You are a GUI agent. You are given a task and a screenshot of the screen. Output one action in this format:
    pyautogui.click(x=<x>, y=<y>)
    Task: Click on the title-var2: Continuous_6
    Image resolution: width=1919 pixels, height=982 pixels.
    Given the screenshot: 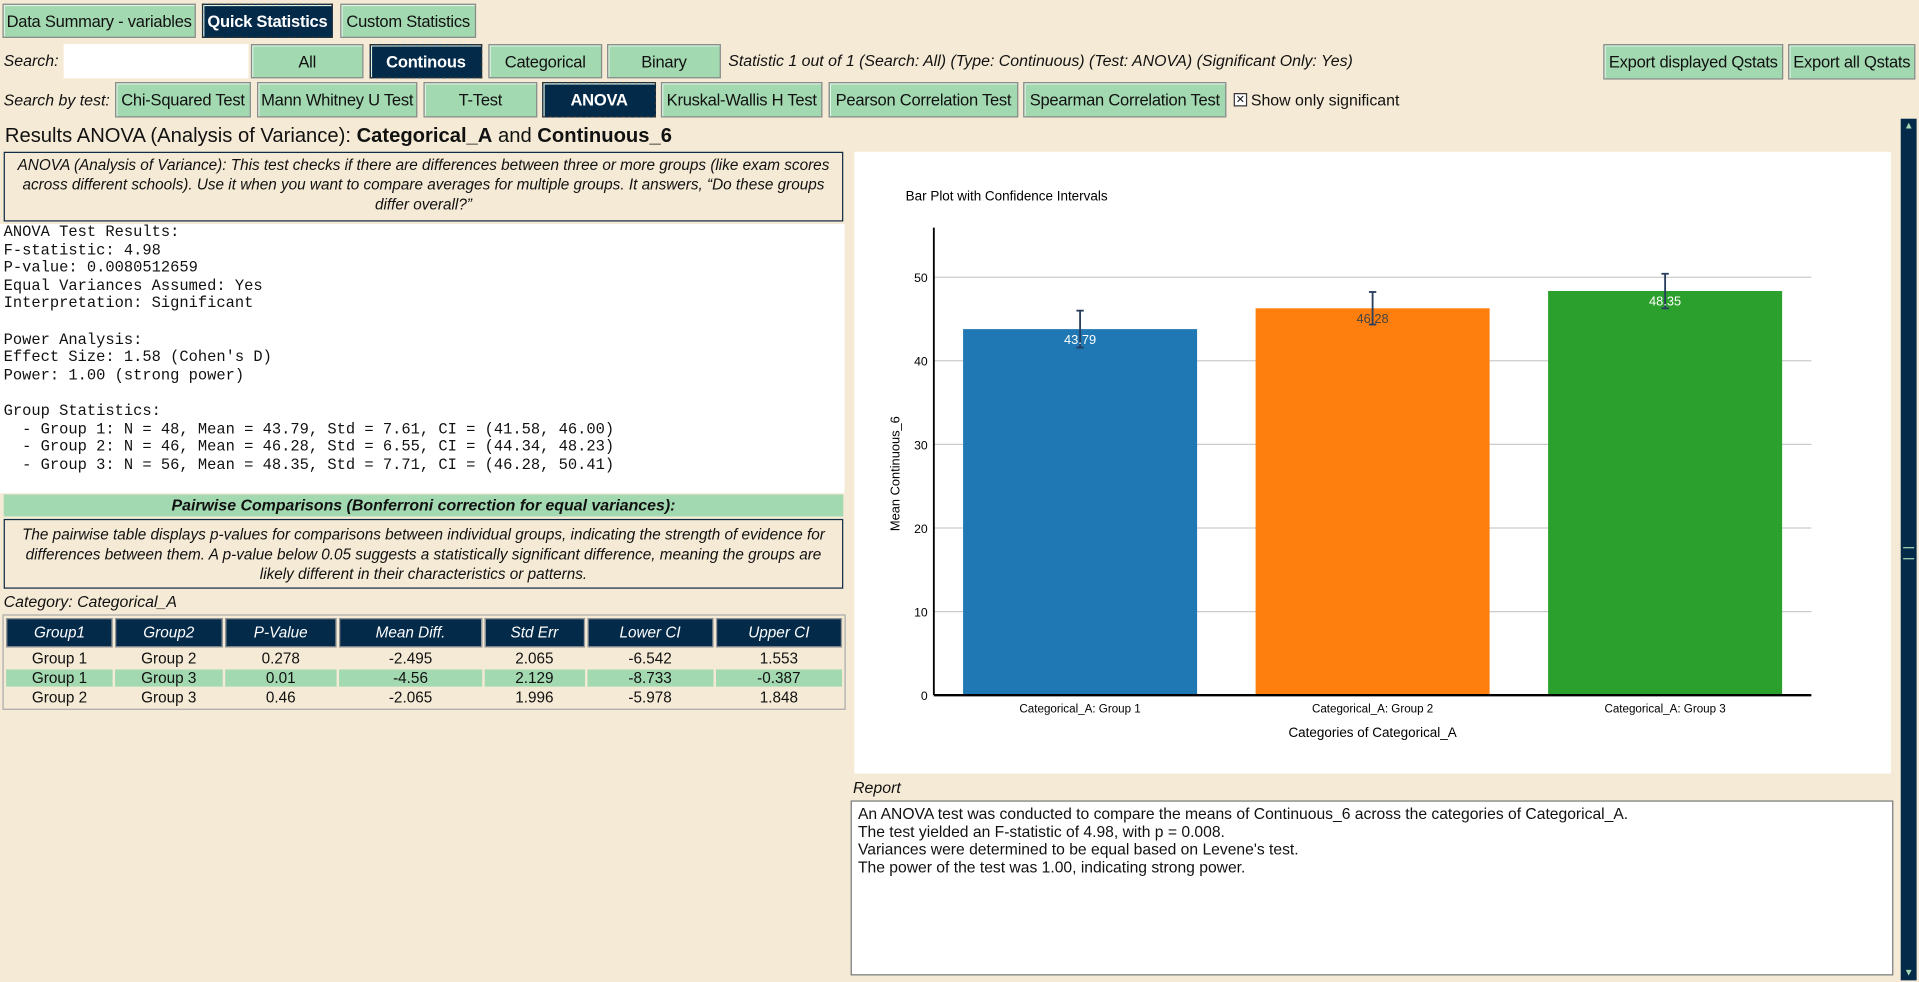 What is the action you would take?
    pyautogui.click(x=604, y=135)
    